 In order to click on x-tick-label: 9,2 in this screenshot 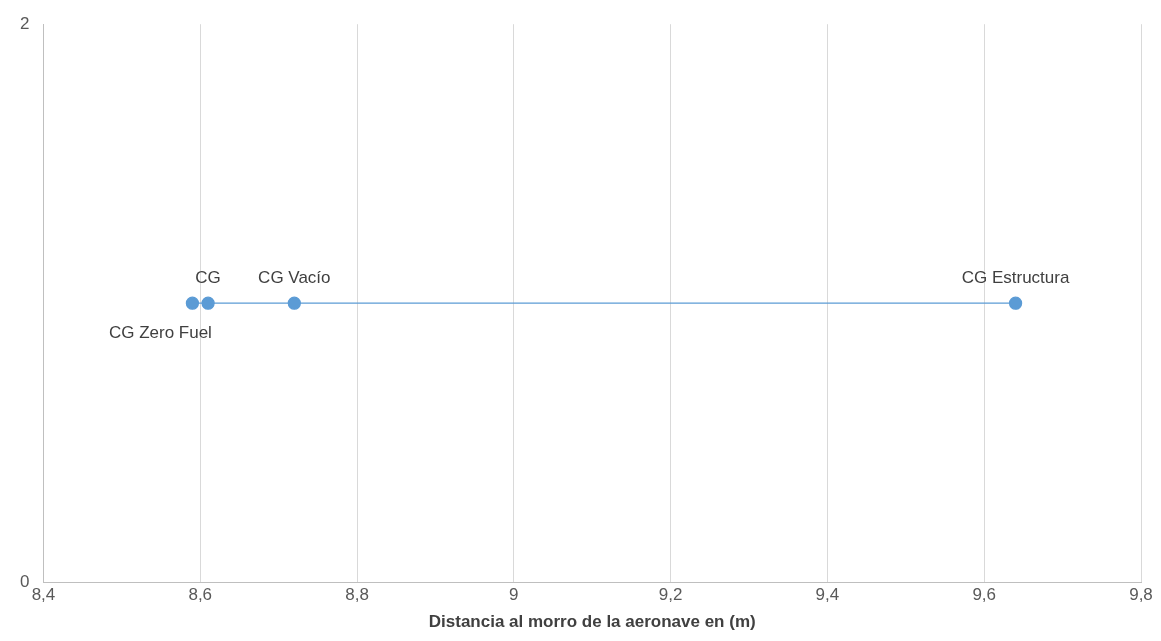, I will do `click(670, 595)`.